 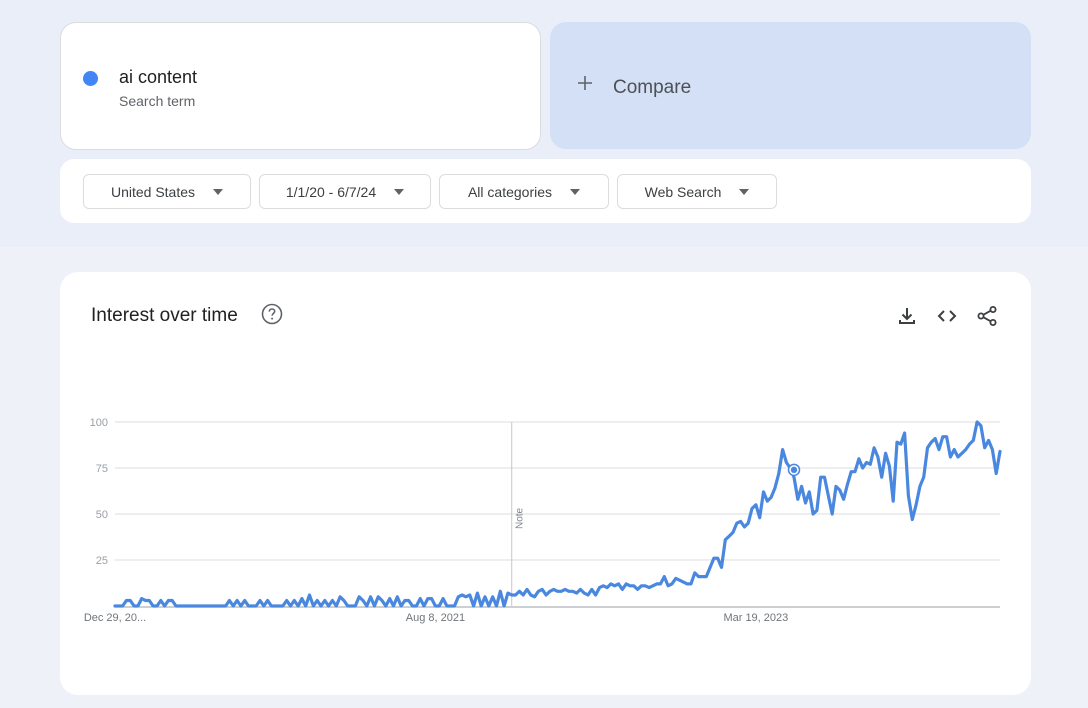 What do you see at coordinates (907, 316) in the screenshot?
I see `download-icon` at bounding box center [907, 316].